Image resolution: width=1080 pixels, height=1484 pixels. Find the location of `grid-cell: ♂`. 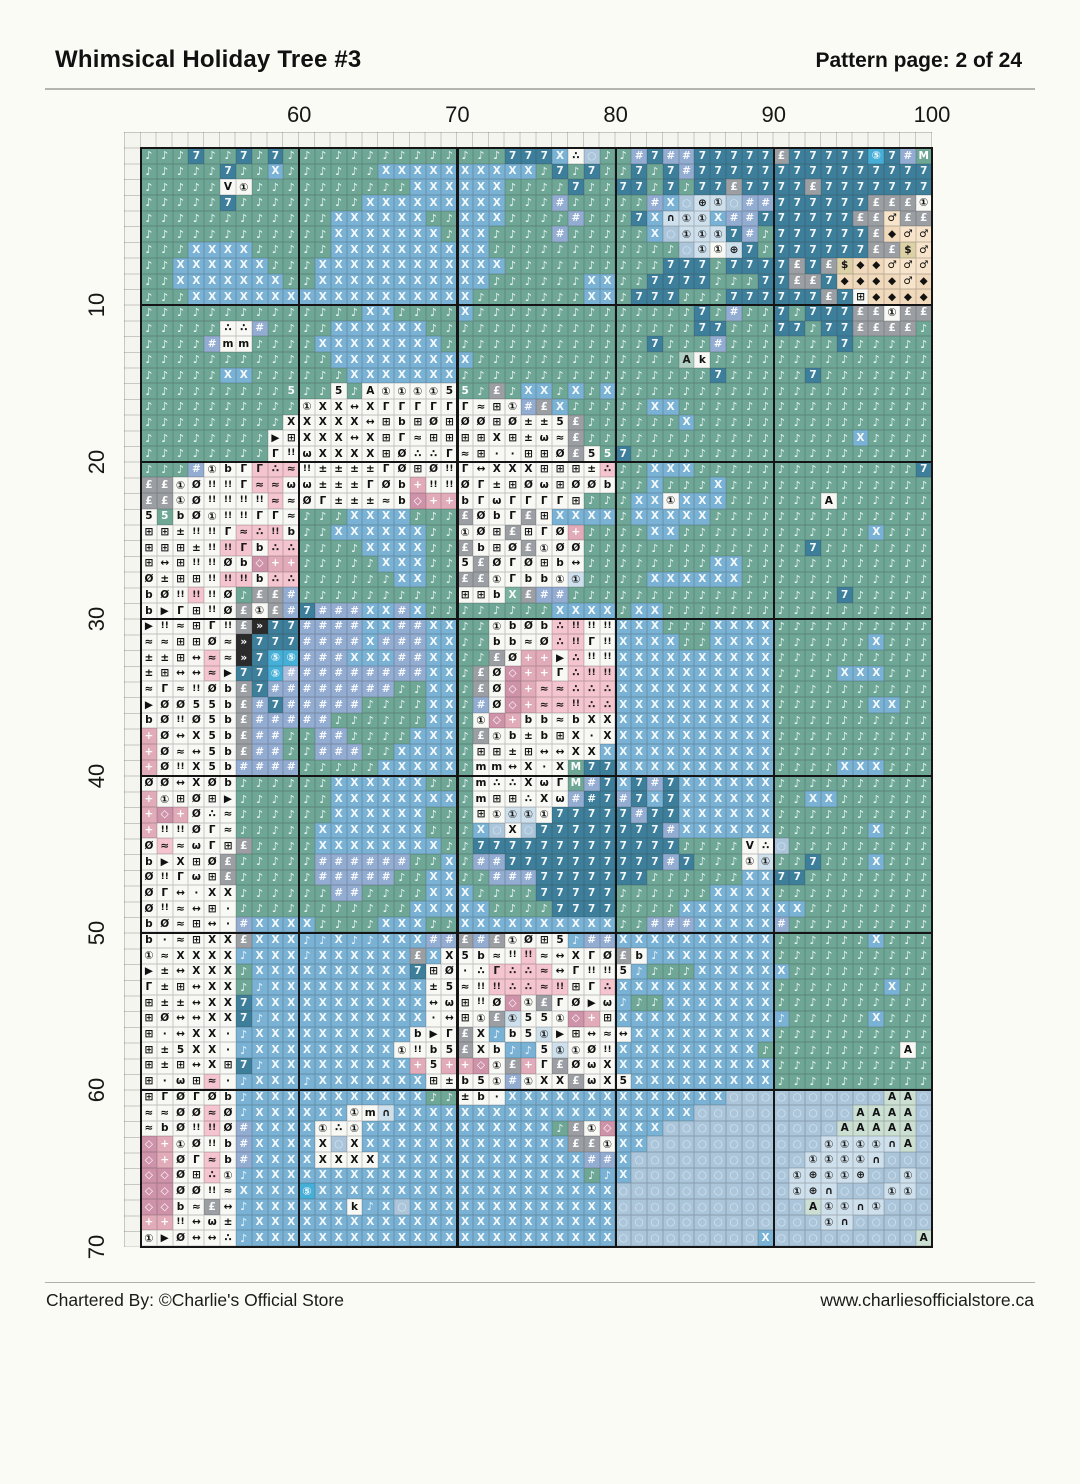

grid-cell: ♂ is located at coordinates (908, 265).